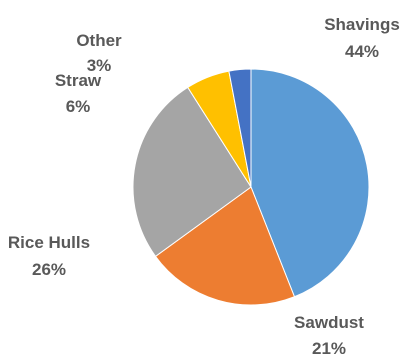  I want to click on slice-label-sawdust: Sawdust, so click(329, 322).